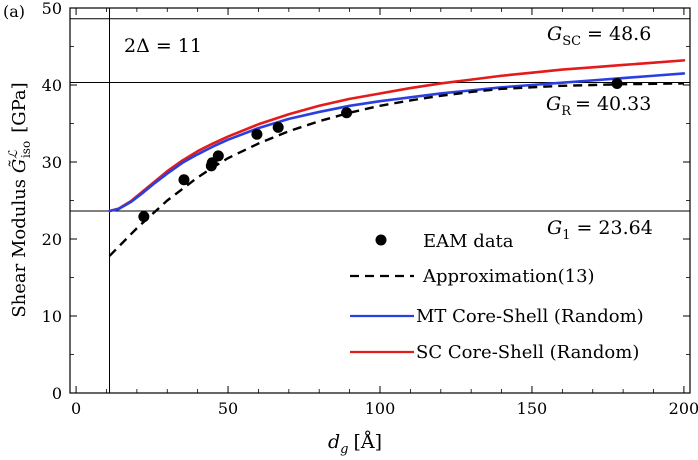 The height and width of the screenshot is (460, 698). Describe the element at coordinates (163, 46) in the screenshot. I see `two-delta-label: 2Δ = 11` at that location.